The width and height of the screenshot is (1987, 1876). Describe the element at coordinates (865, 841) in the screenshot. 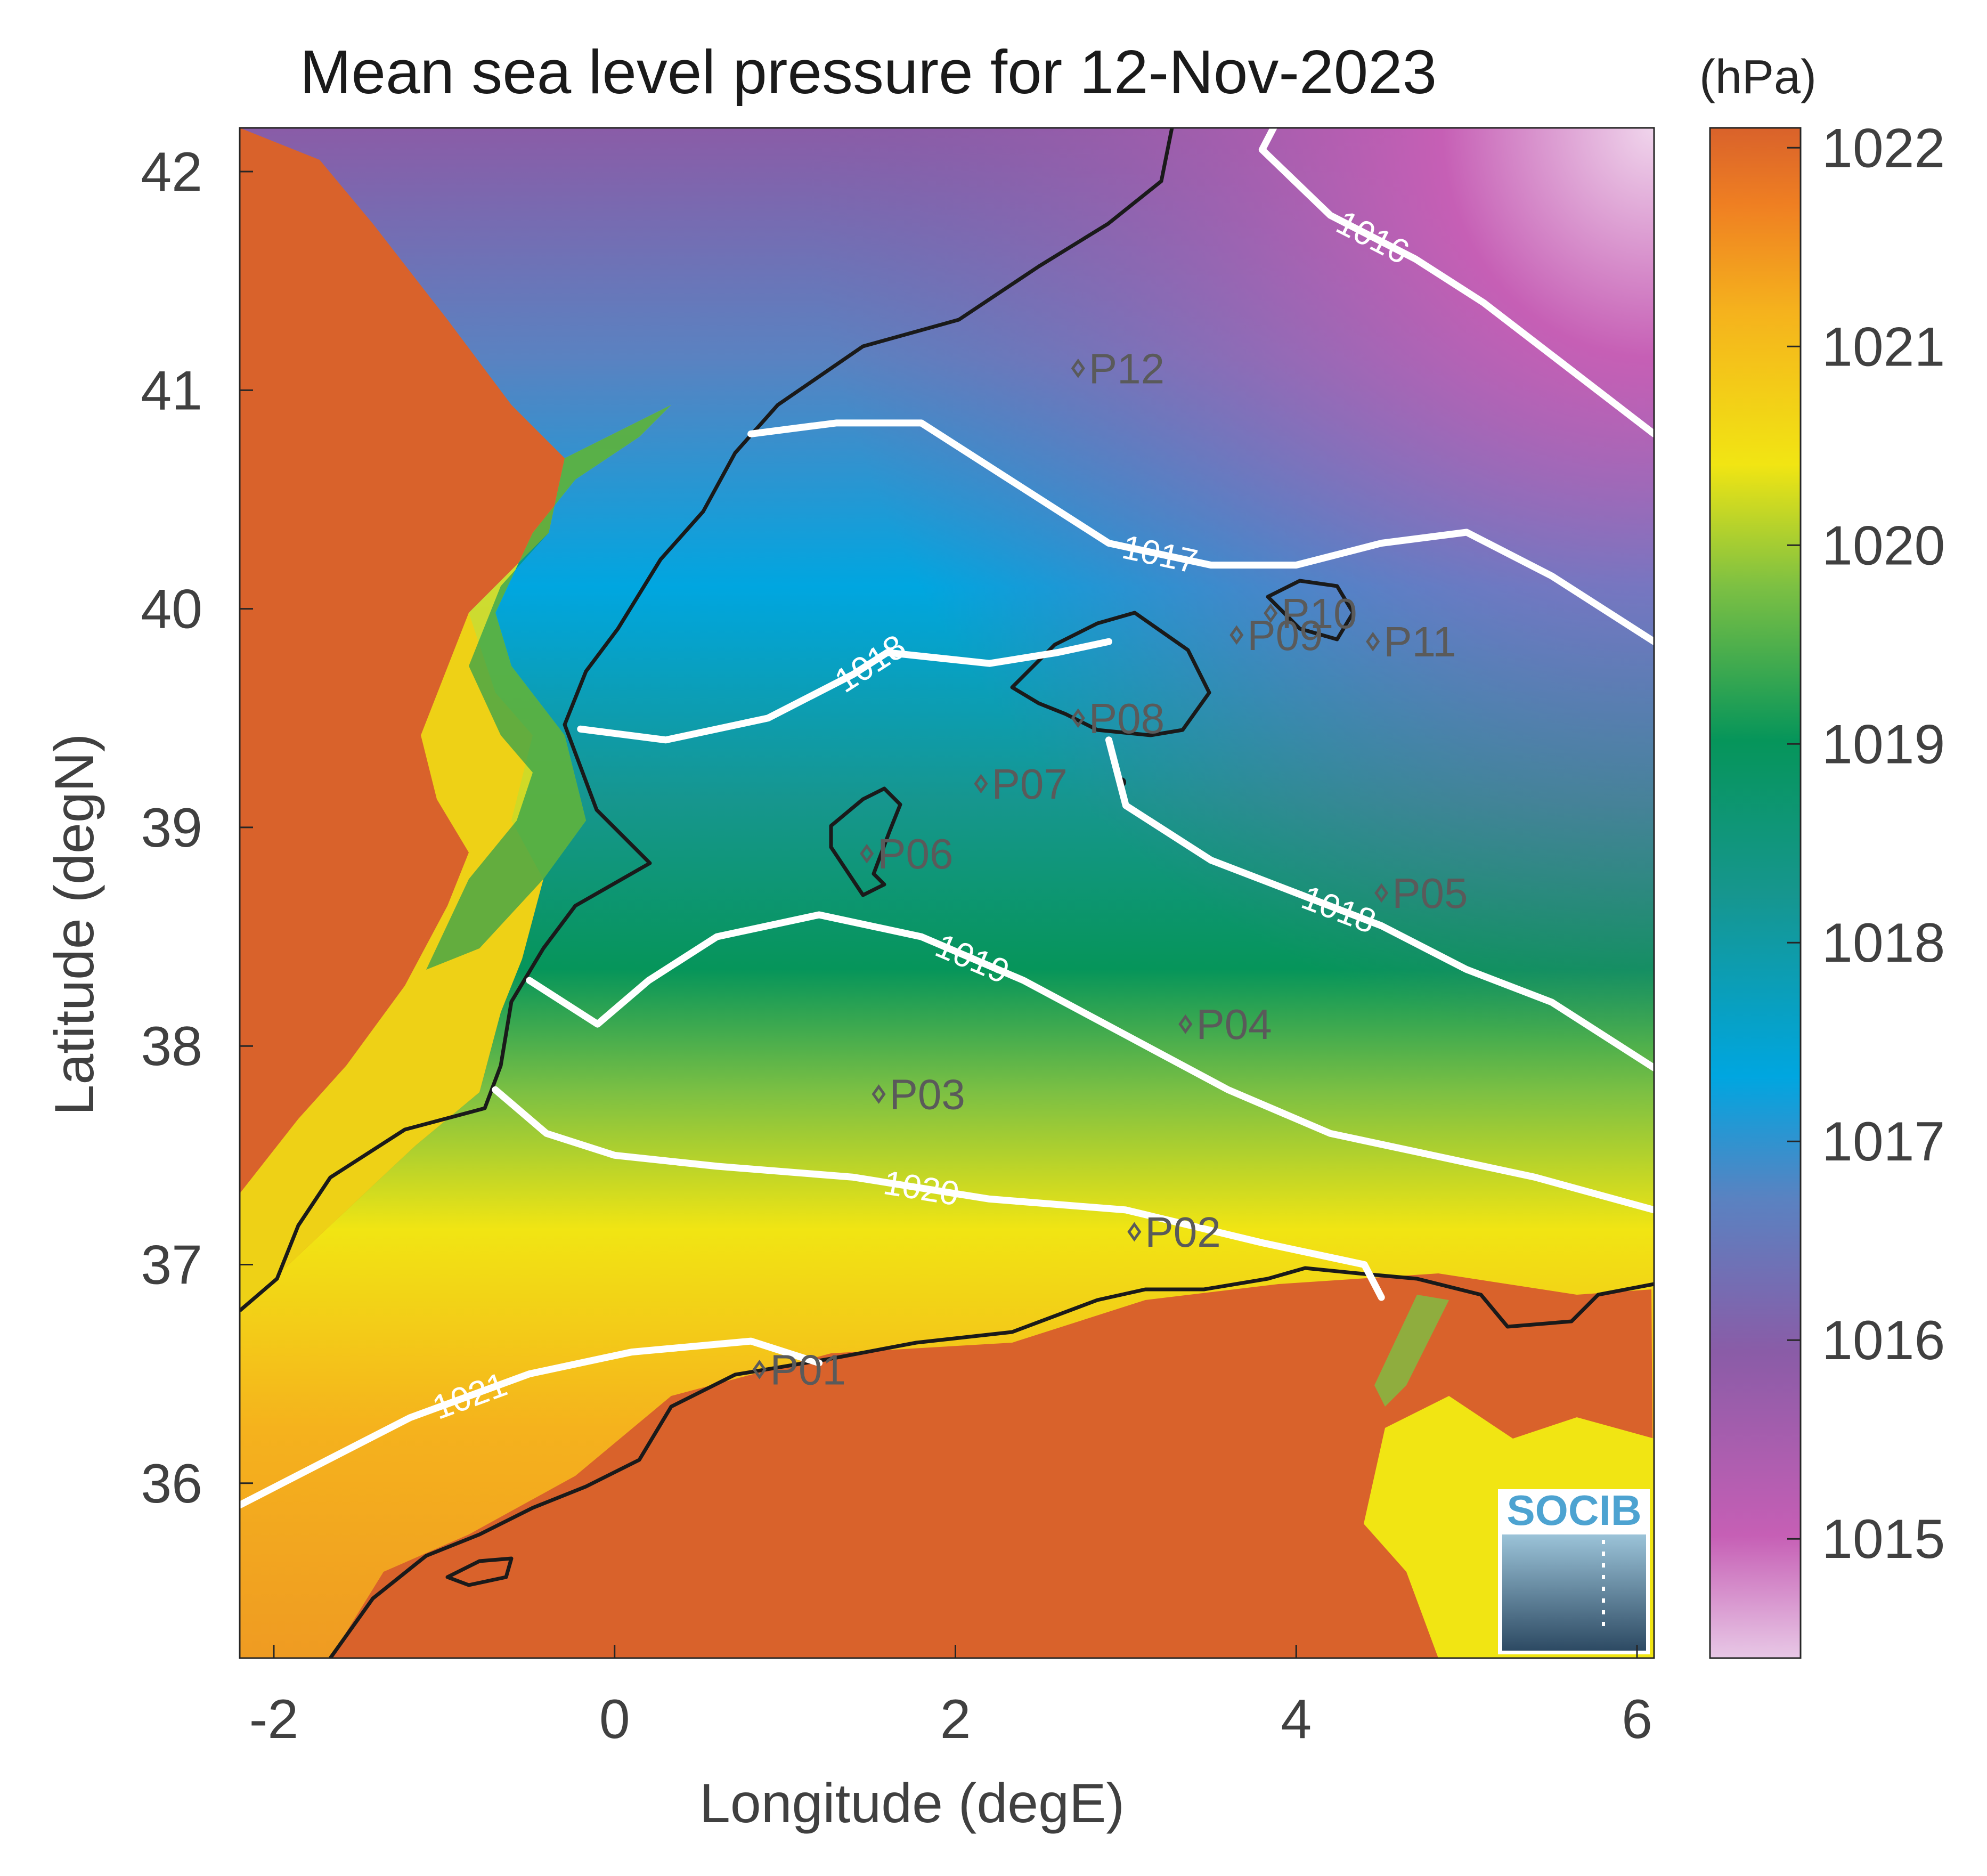

I see `ibiza-outline` at that location.